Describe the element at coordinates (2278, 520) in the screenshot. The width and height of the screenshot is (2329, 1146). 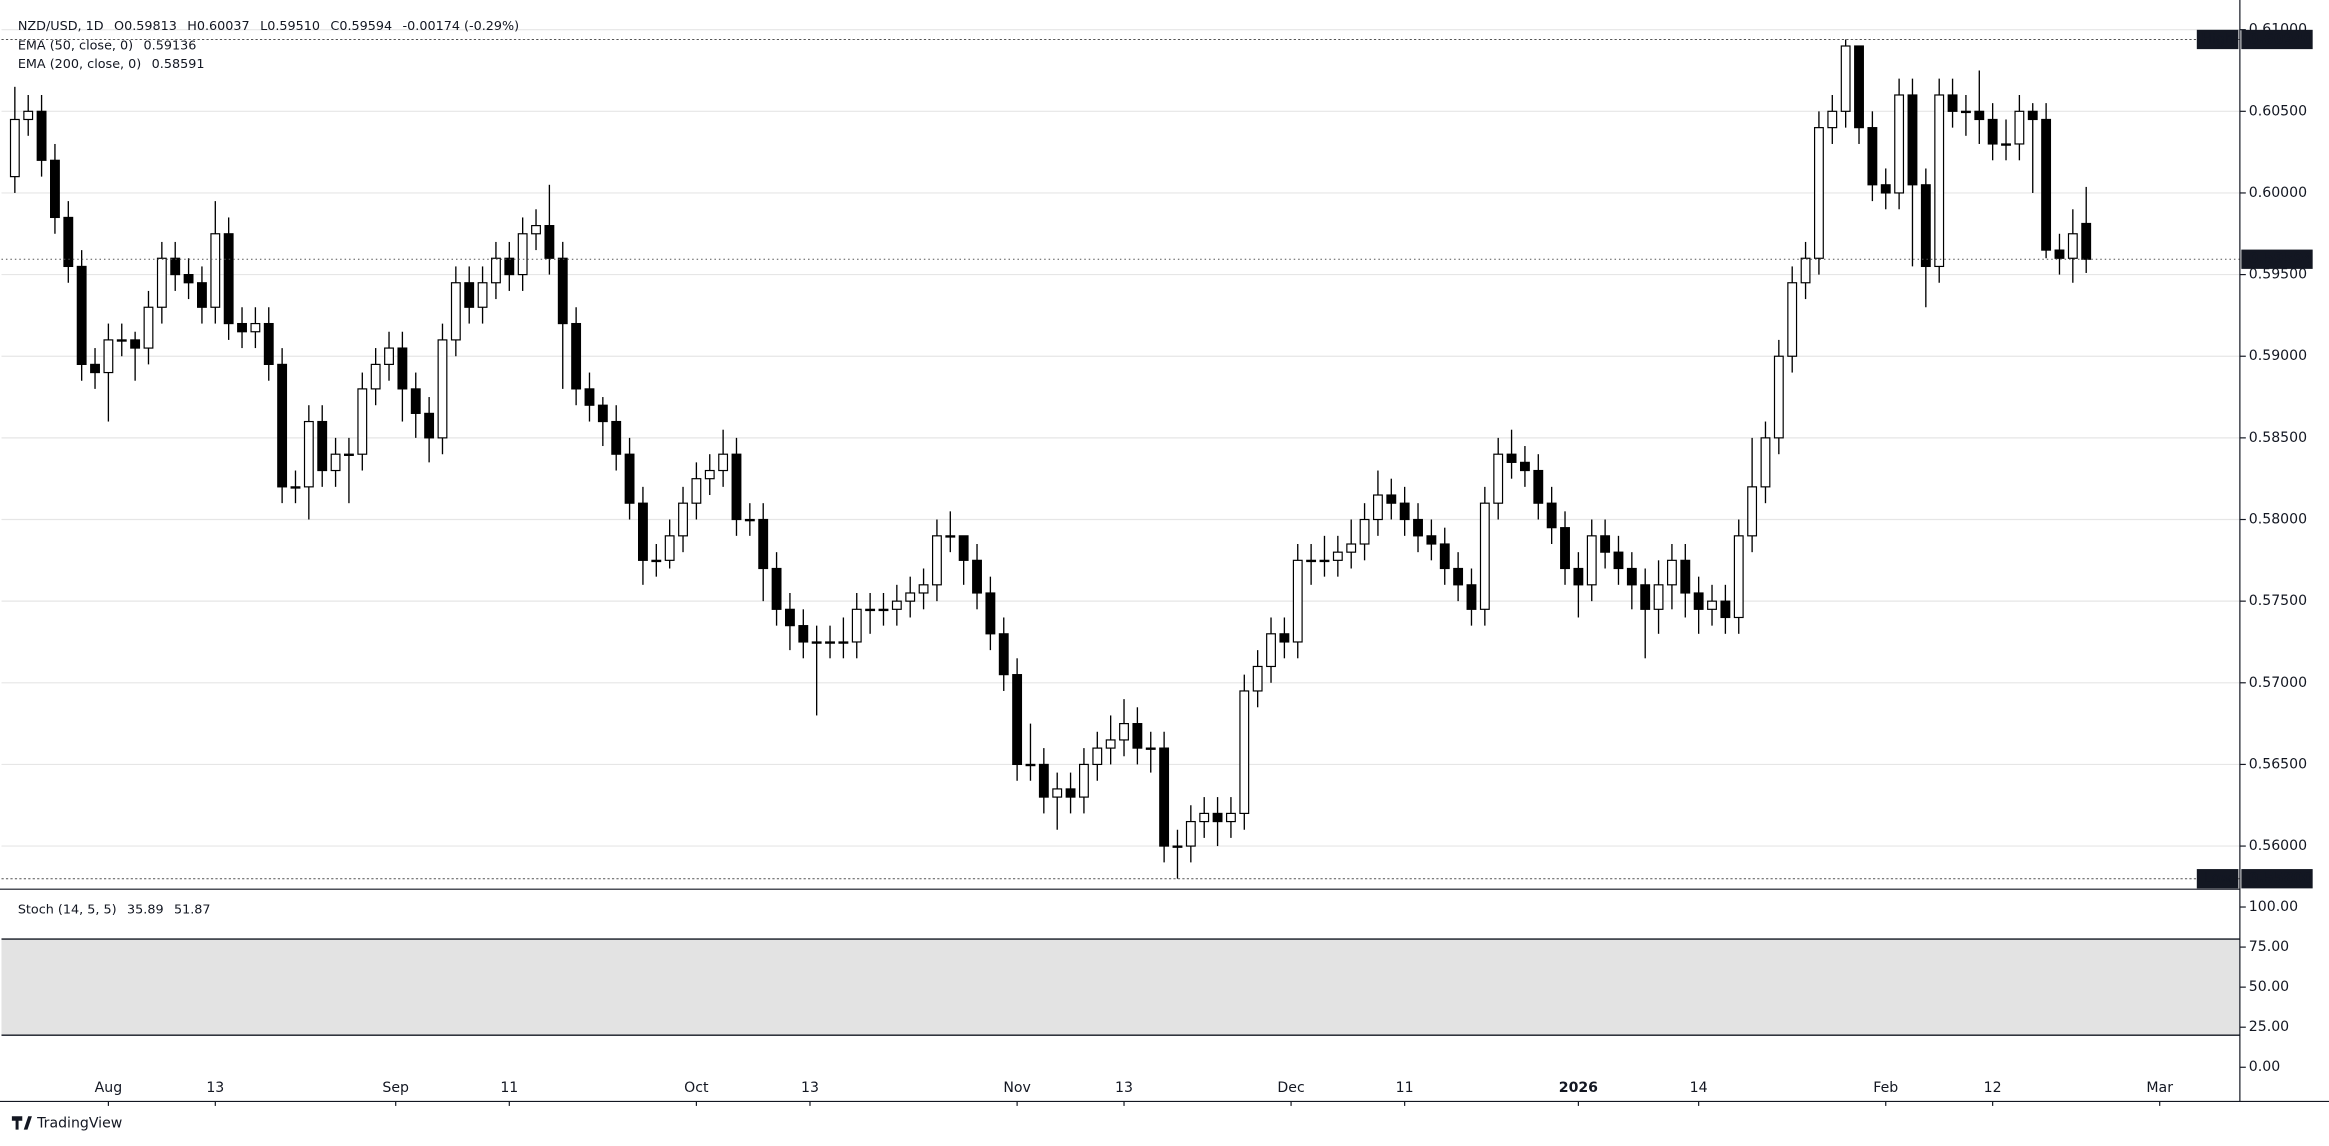
I see `y-tick-label: 0.58000` at that location.